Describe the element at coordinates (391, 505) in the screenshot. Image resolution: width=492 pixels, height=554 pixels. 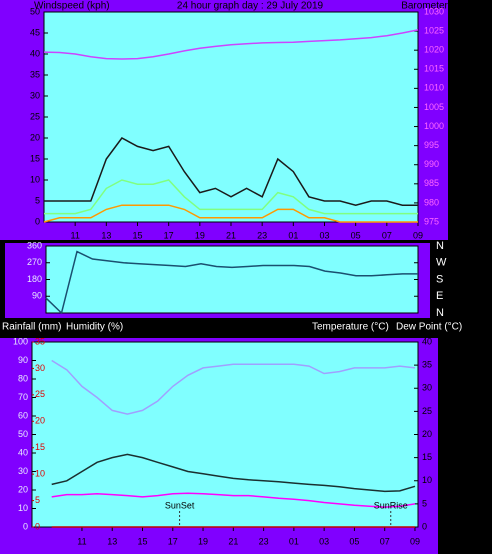
I see `annotation: SunRise` at that location.